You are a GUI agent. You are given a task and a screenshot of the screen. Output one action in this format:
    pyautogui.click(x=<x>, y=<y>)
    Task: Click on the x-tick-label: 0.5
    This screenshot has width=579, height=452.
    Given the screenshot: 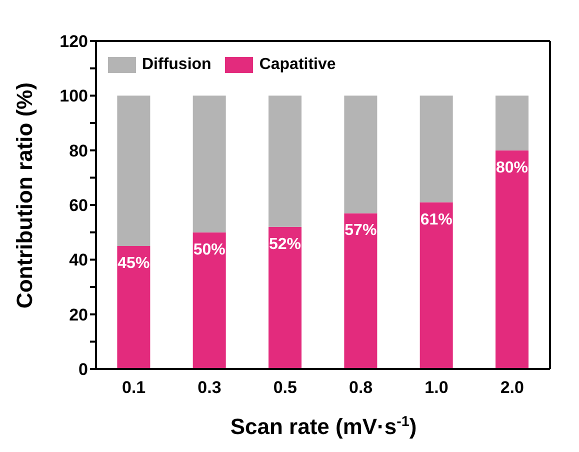 What is the action you would take?
    pyautogui.click(x=285, y=388)
    